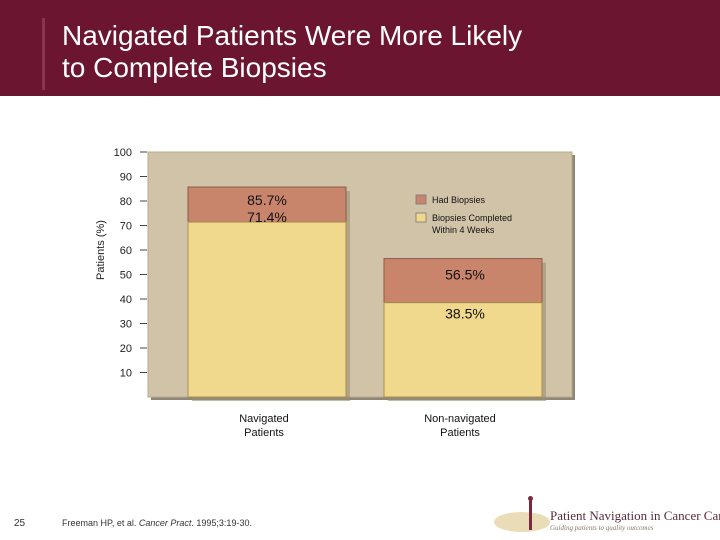 The image size is (720, 540). What do you see at coordinates (463, 230) in the screenshot?
I see `legend-label: Within 4 Weeks` at bounding box center [463, 230].